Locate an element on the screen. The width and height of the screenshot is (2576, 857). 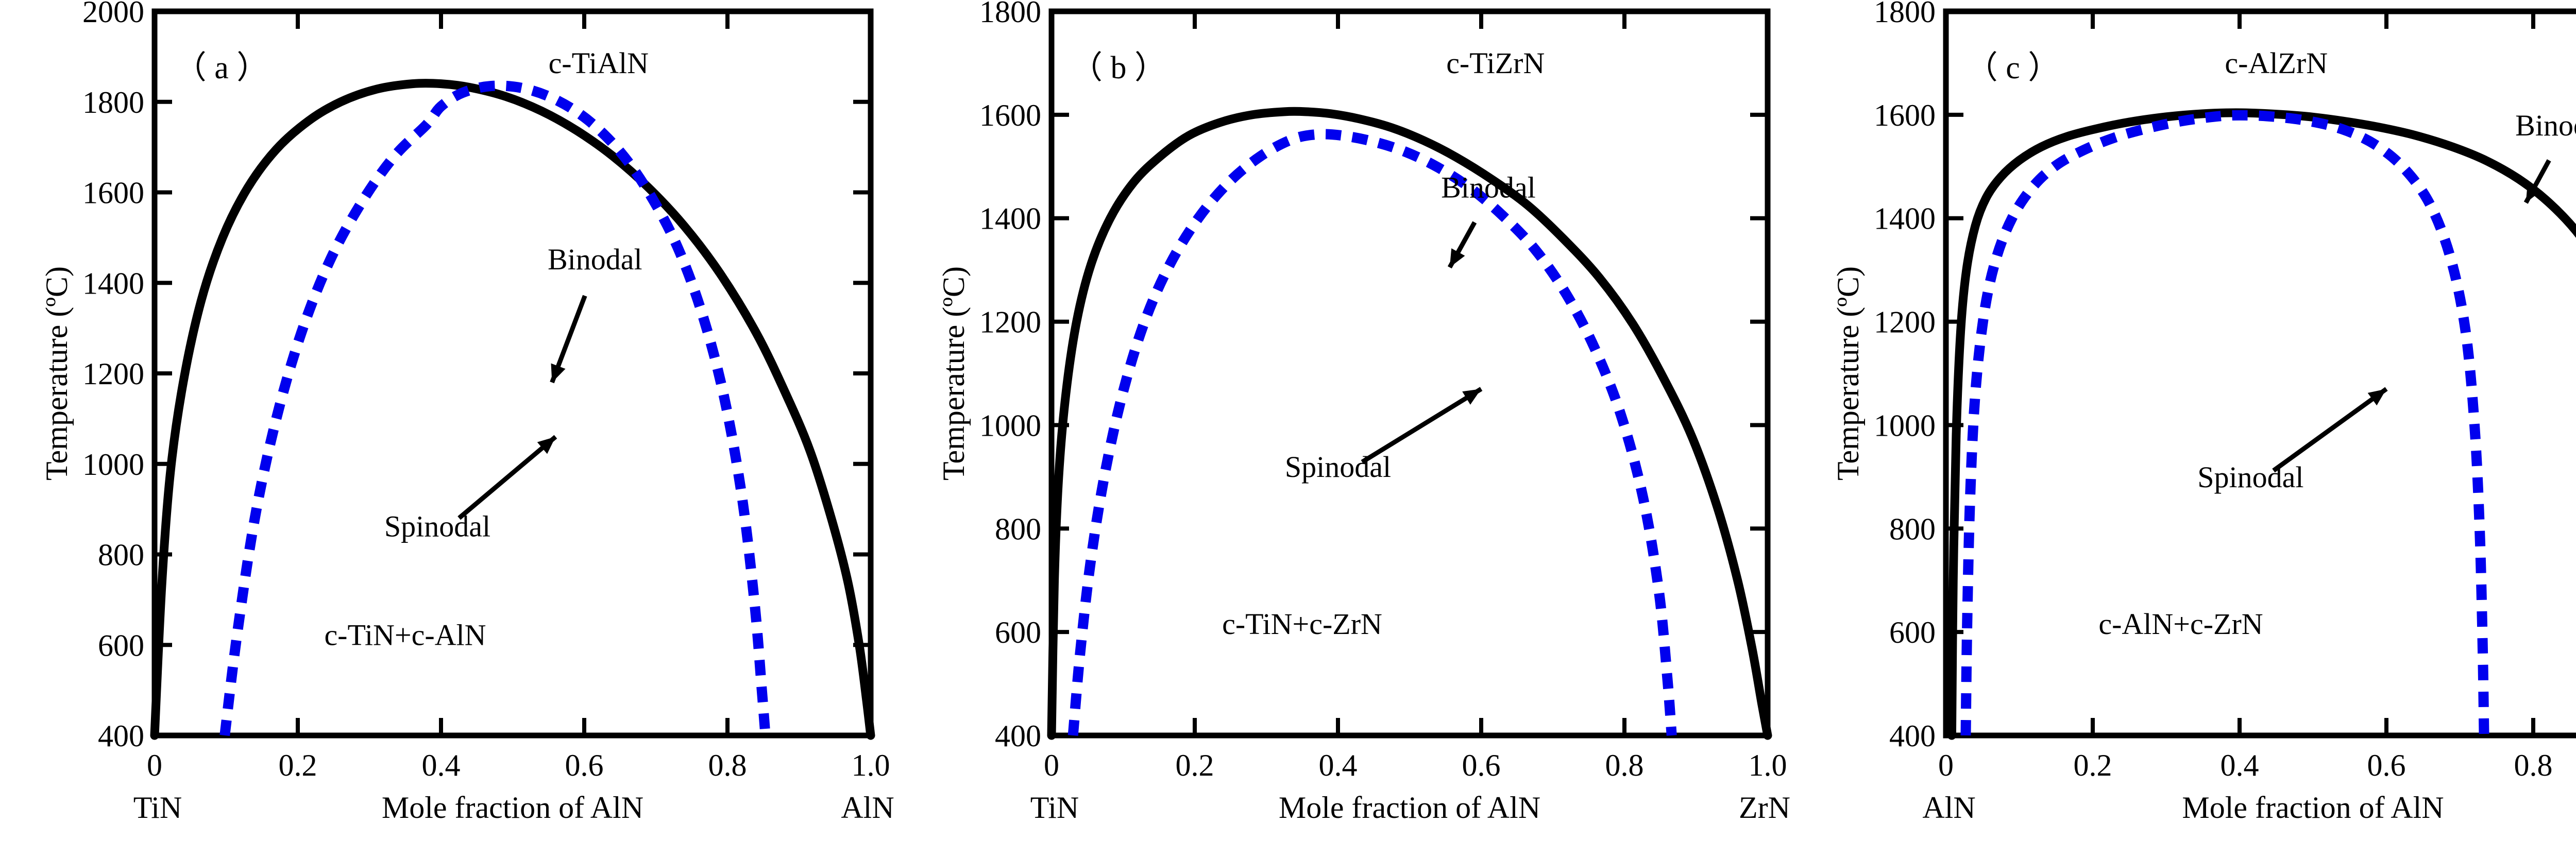
composition-title: c-AlZrN is located at coordinates (2276, 63).